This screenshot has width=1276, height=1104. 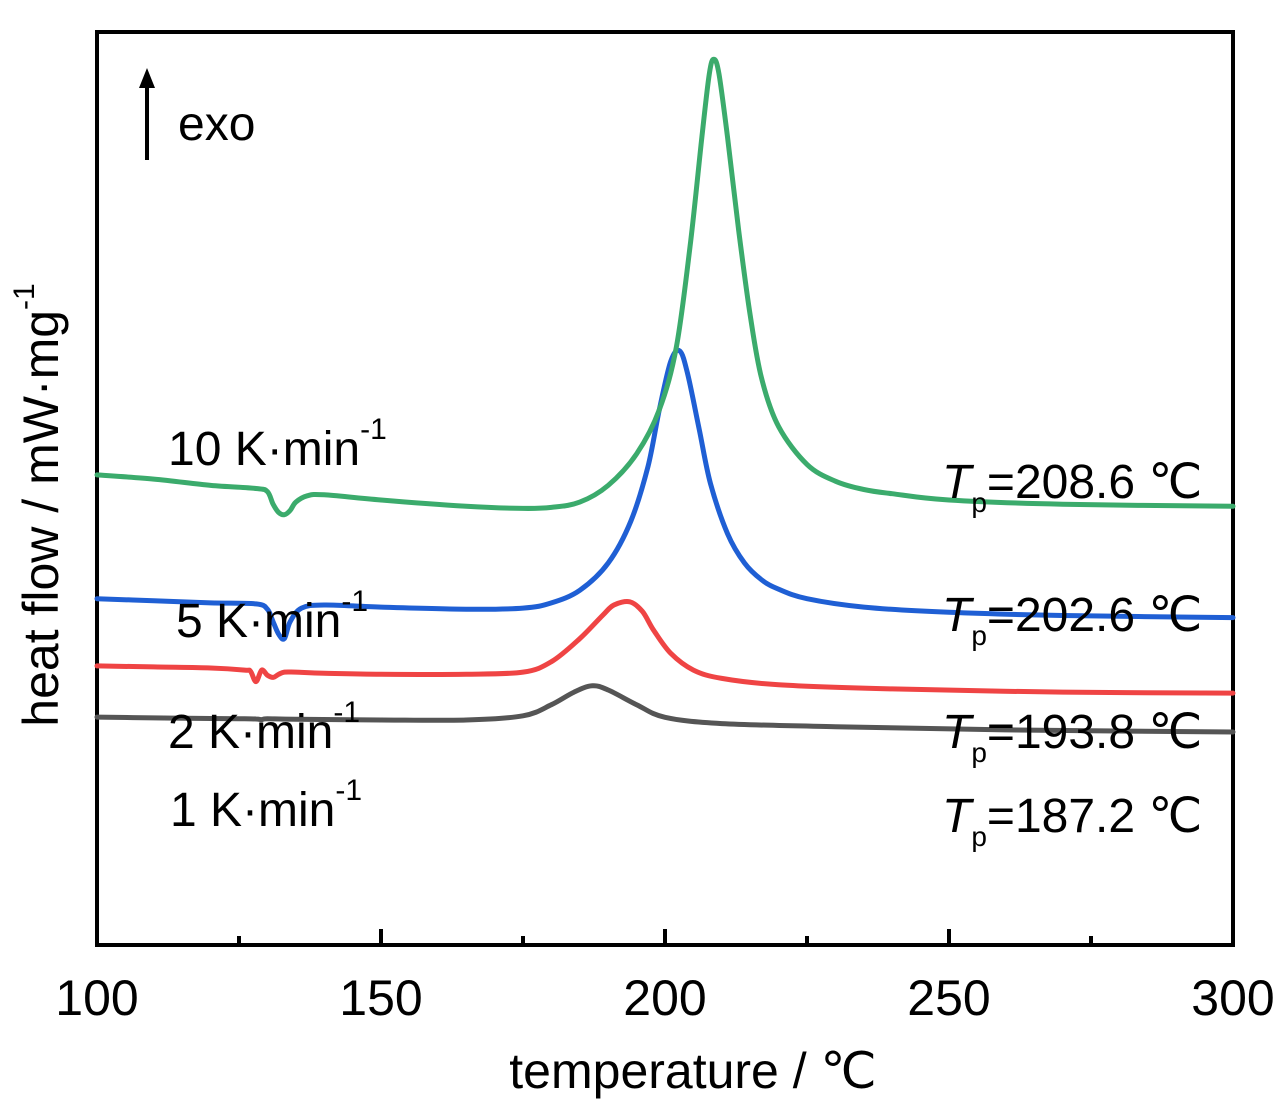 I want to click on x-tick-label: 300, so click(x=1232, y=998).